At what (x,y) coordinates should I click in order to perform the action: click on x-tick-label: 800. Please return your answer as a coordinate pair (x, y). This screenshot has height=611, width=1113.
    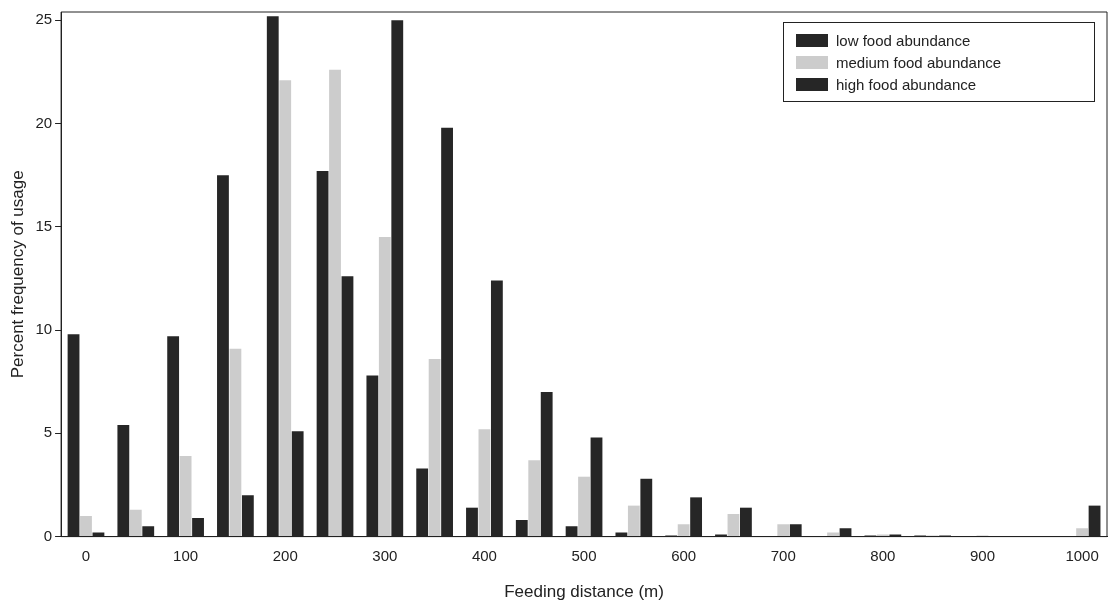
    Looking at the image, I should click on (883, 555).